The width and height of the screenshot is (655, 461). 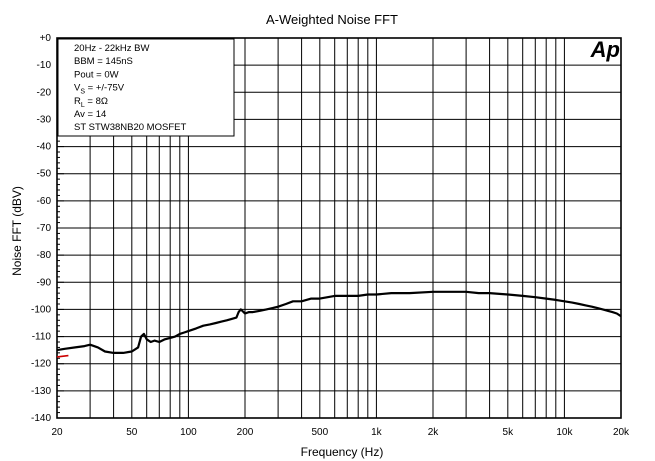 I want to click on series-layer, so click(x=339, y=324).